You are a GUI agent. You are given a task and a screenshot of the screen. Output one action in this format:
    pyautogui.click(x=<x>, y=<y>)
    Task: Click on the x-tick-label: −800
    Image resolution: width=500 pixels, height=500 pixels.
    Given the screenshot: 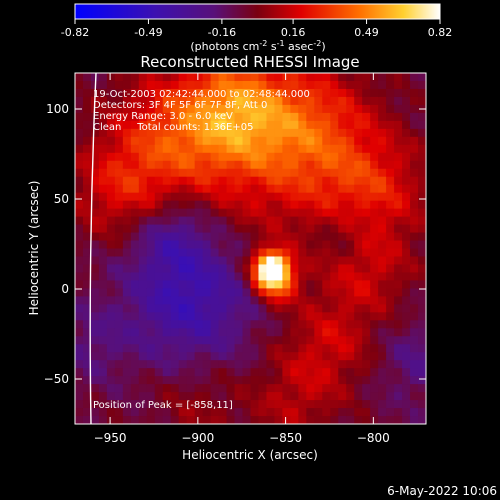 What is the action you would take?
    pyautogui.click(x=373, y=438)
    